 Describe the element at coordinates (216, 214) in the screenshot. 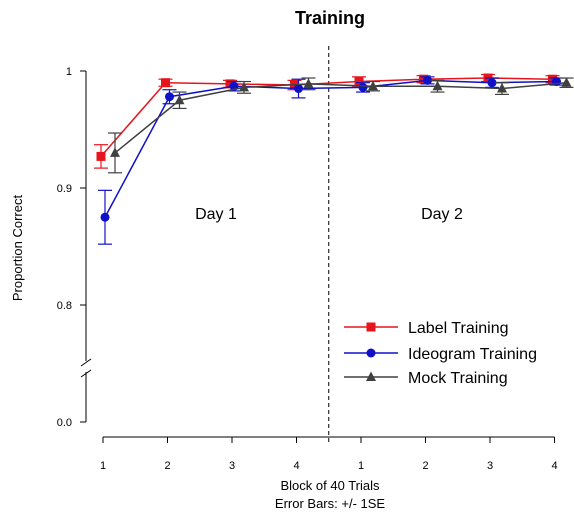

I see `day-label: Day 1` at that location.